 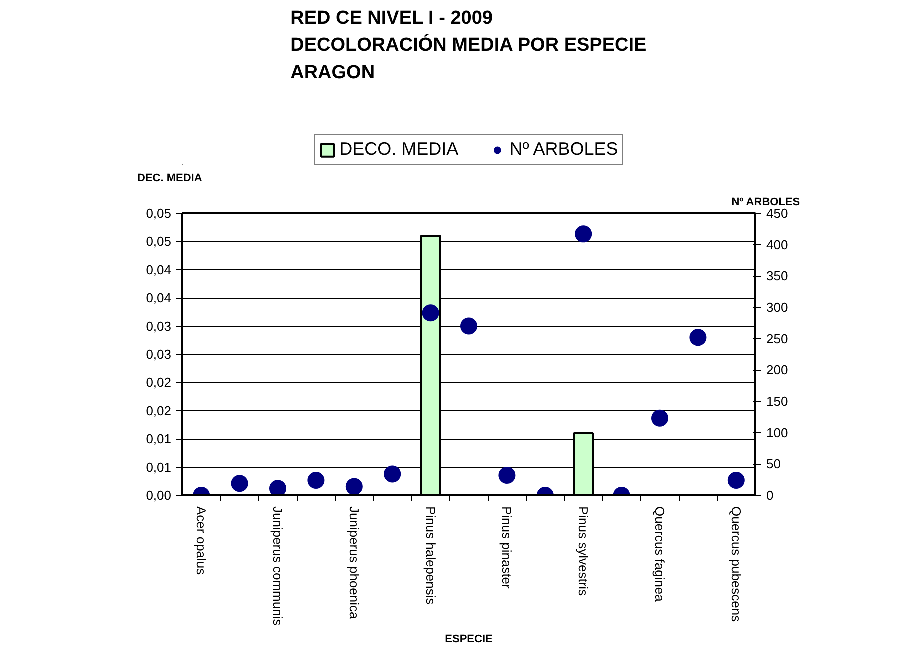 What do you see at coordinates (777, 213) in the screenshot?
I see `y2-tick-label: 450` at bounding box center [777, 213].